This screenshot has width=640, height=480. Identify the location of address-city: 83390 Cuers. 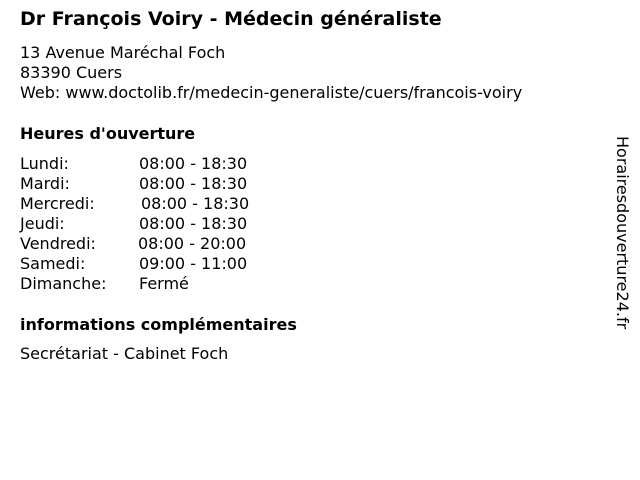
(71, 72).